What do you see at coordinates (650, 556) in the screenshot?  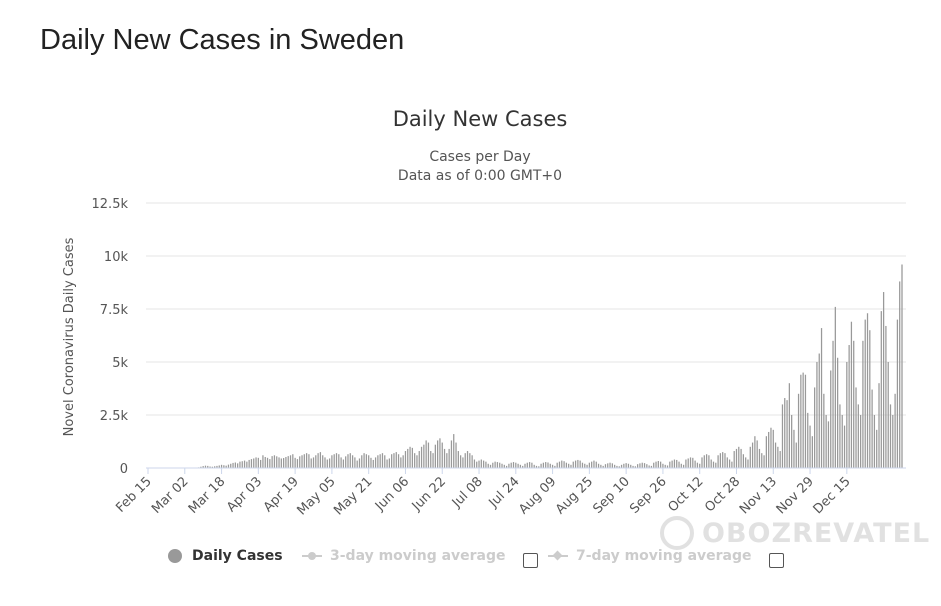 I see `legend-item-7-day-average: 7-day moving average` at bounding box center [650, 556].